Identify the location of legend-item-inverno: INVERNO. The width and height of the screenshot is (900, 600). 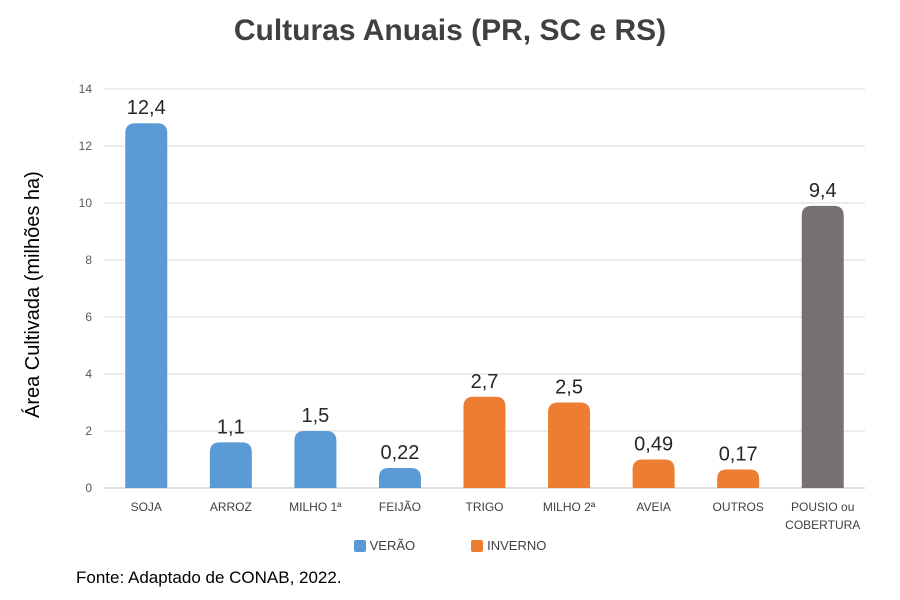
(508, 545).